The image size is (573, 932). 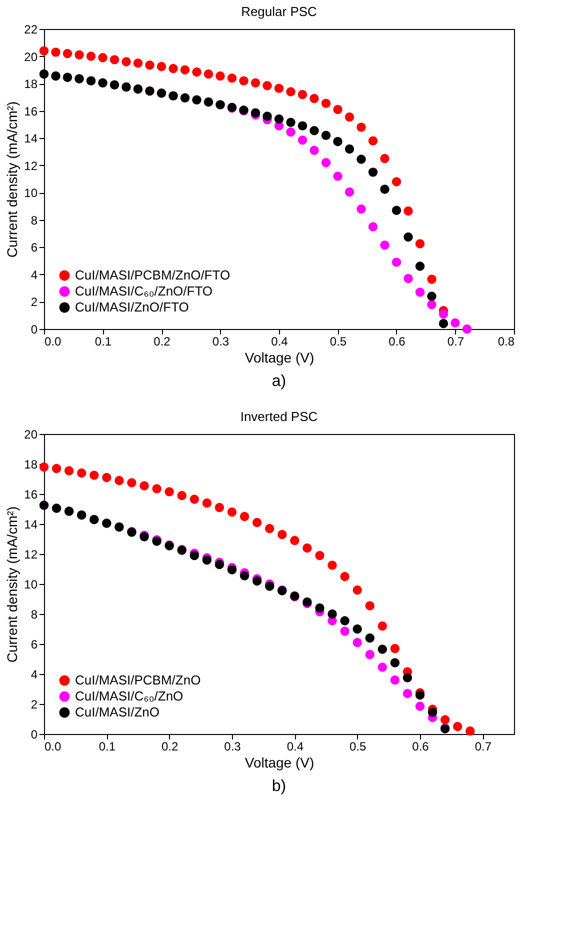 I want to click on x-tick-label: 0.6, so click(x=397, y=341).